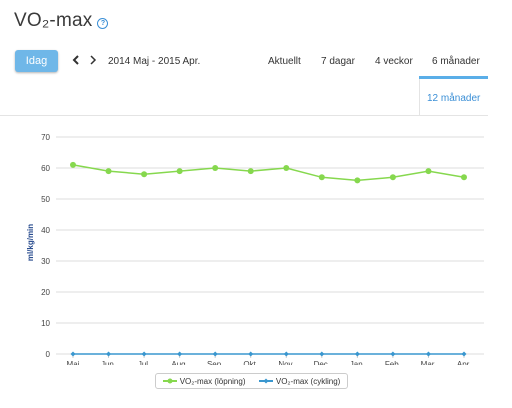 The image size is (512, 408). I want to click on title-row: VO₂-max ?, so click(61, 21).